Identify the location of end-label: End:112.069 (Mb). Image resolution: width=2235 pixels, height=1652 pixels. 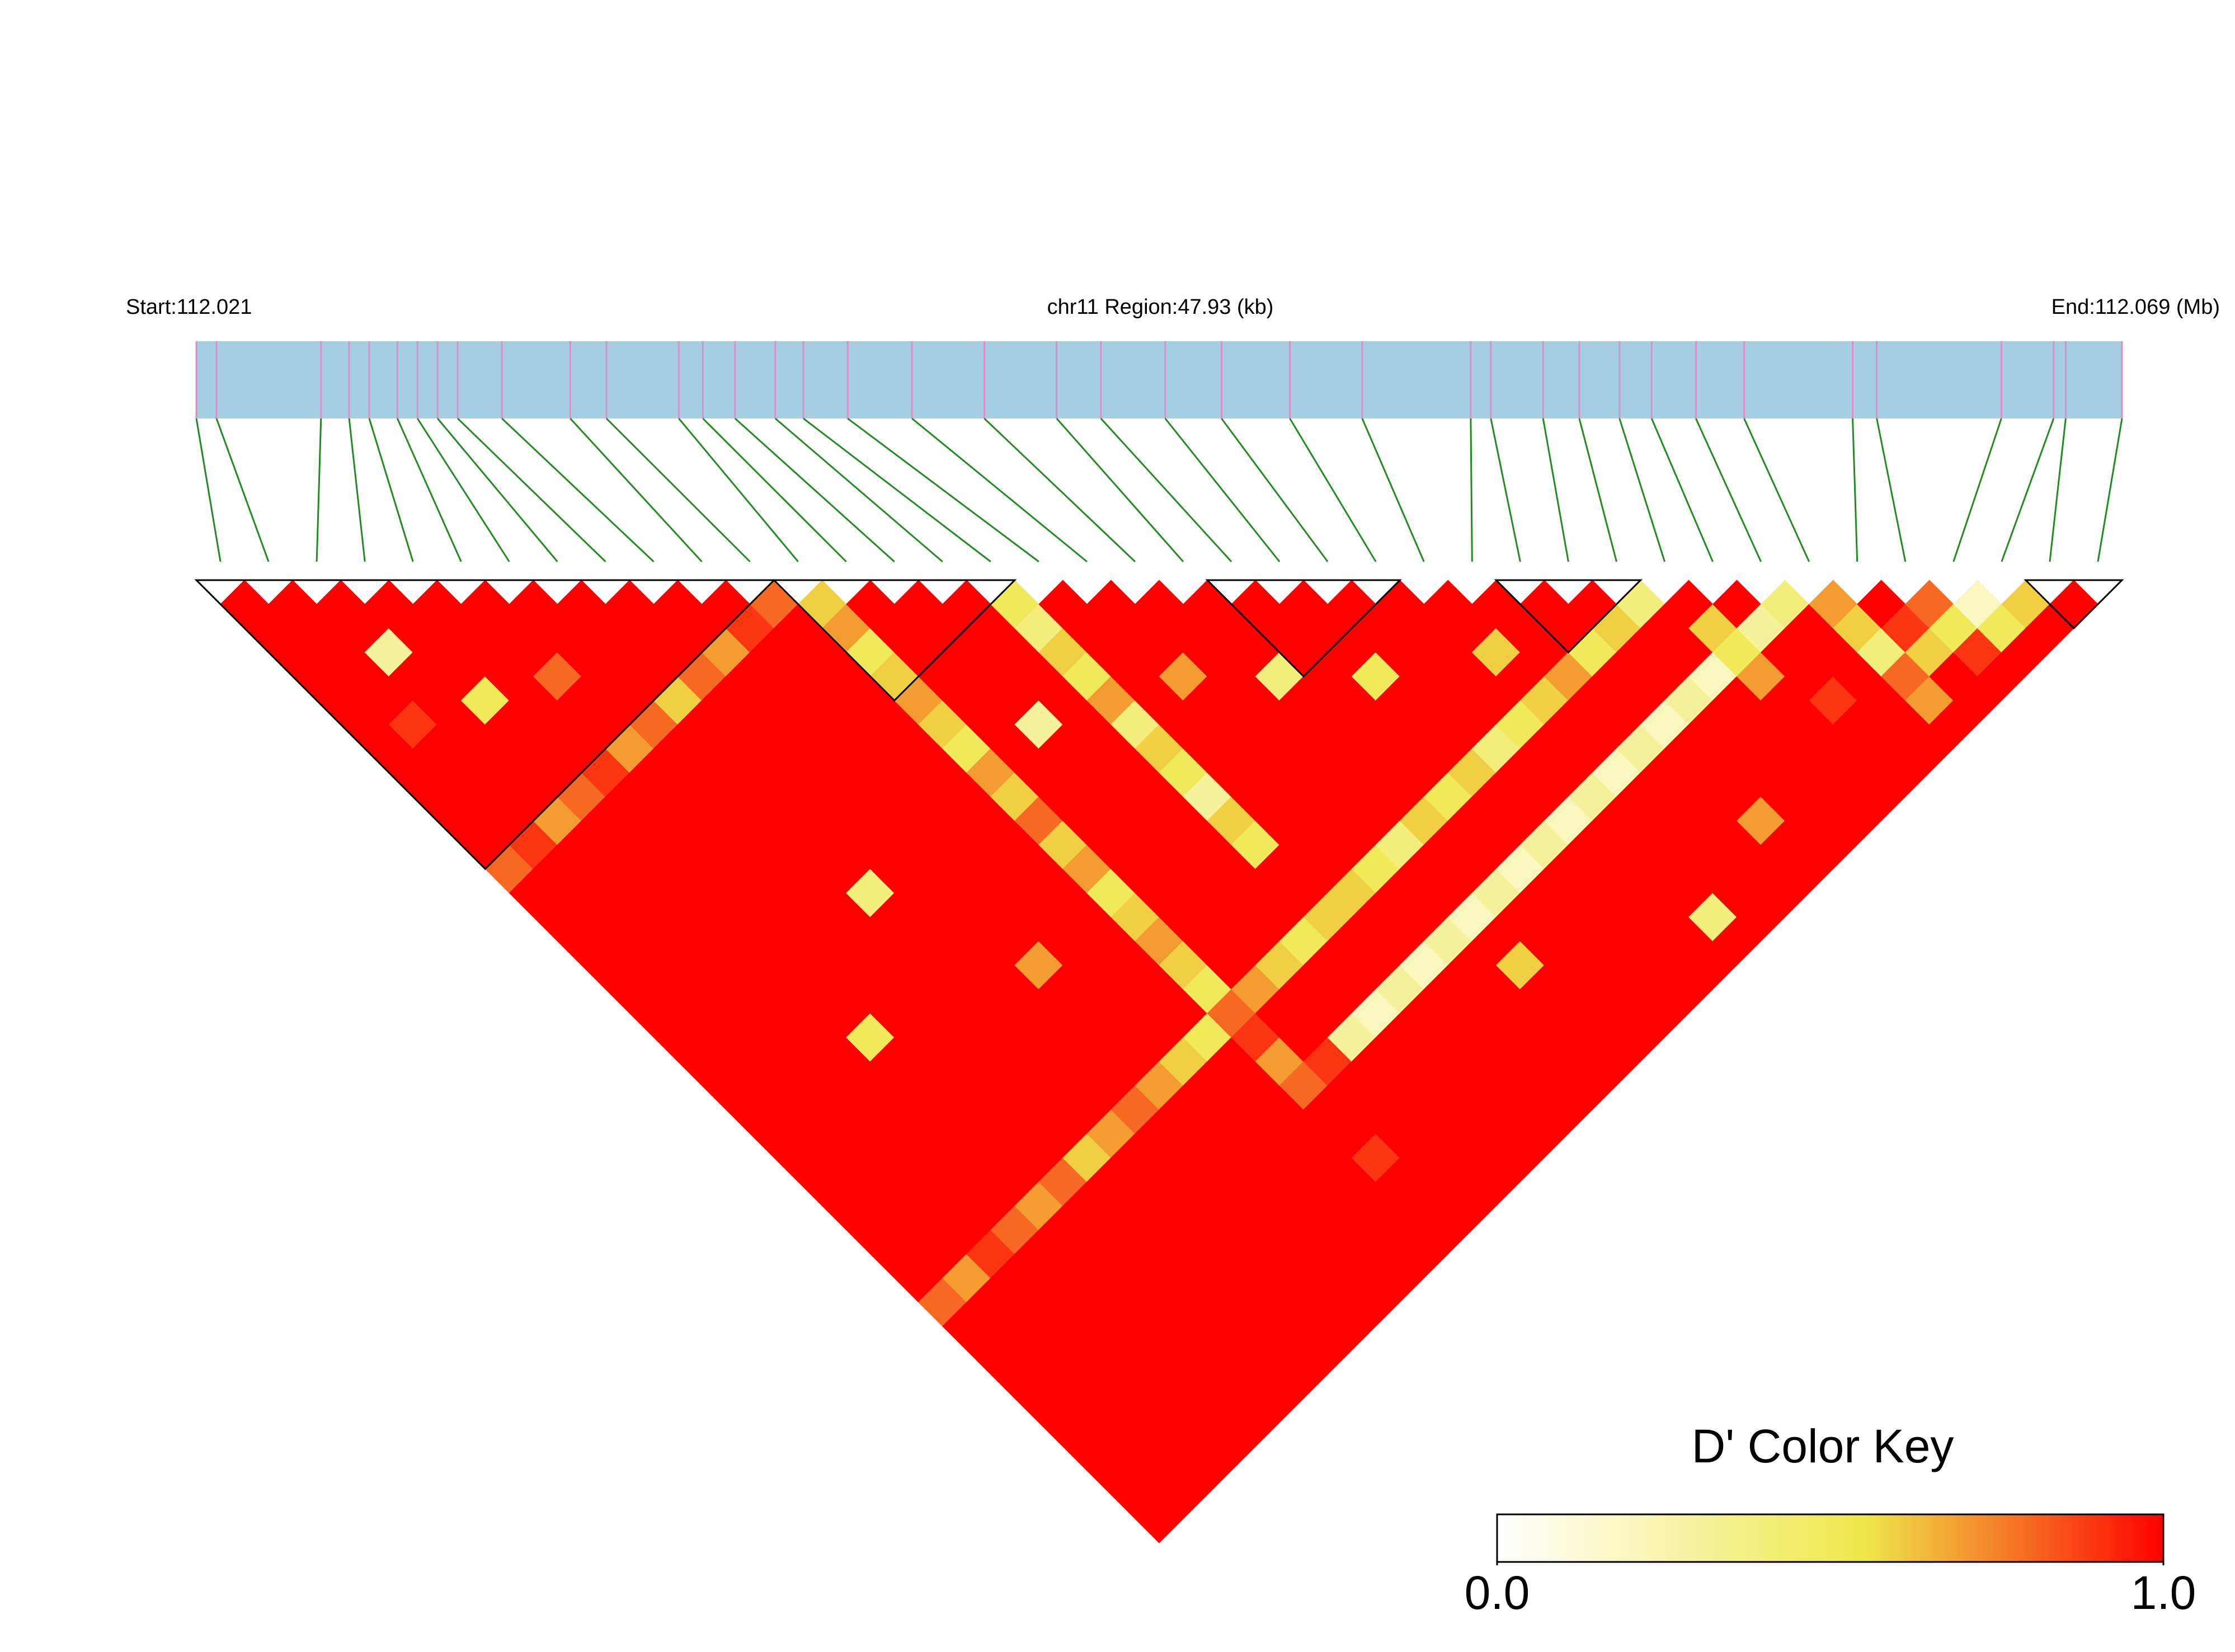
(2136, 307).